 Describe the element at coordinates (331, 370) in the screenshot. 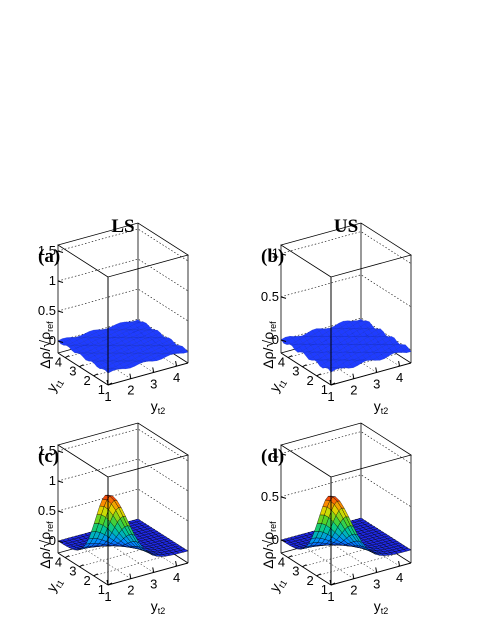

I see `surface-cell` at that location.